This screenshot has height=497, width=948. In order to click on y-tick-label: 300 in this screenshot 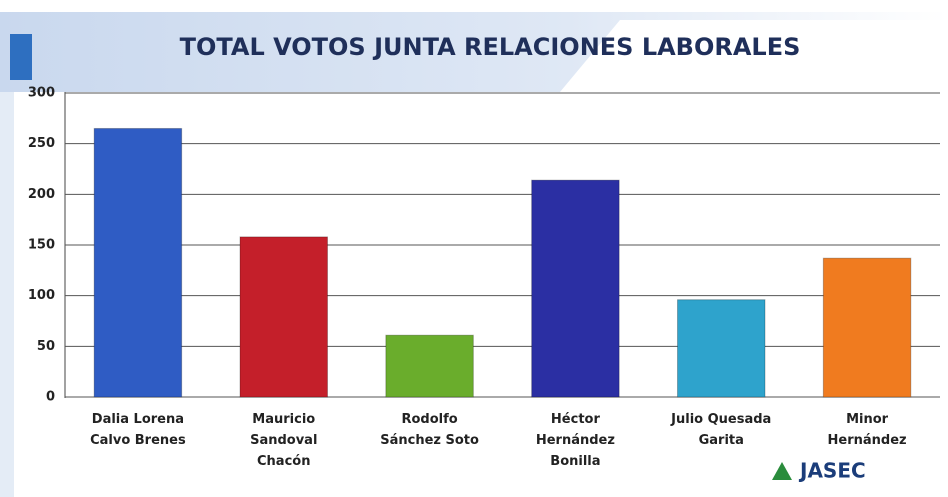, I will do `click(41, 93)`.